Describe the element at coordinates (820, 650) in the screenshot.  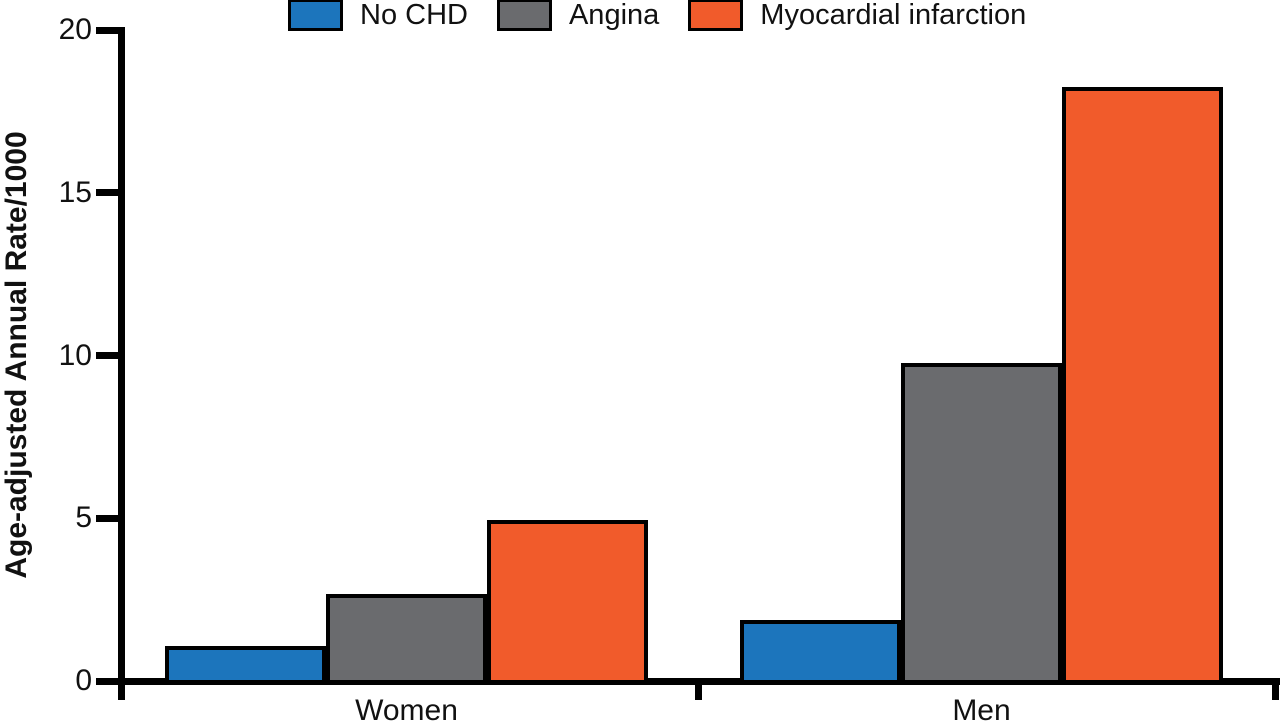
I see `bar-men-no-chd` at that location.